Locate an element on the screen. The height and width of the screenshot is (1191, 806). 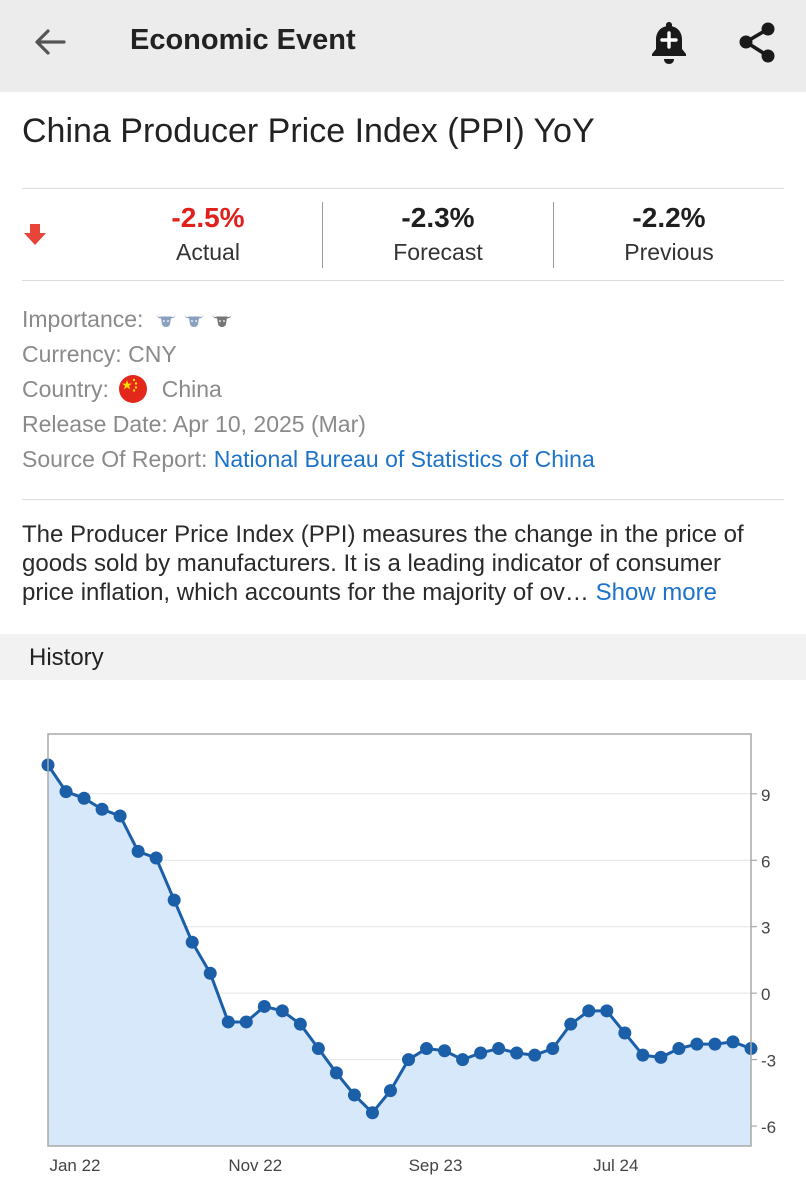
share-icon is located at coordinates (757, 42).